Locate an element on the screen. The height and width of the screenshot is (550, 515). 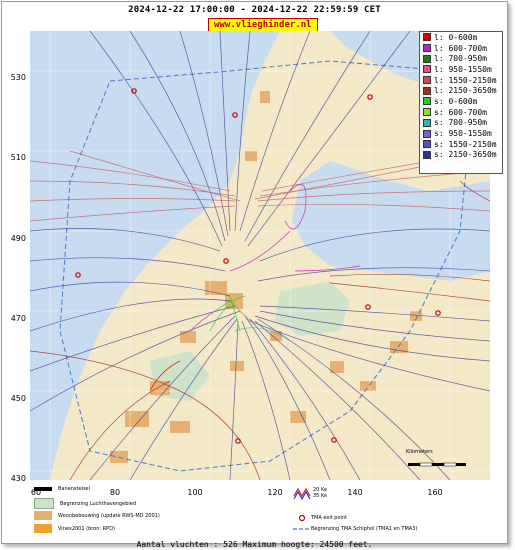
legend-tma-exit: TMA exit point is located at coordinates (320, 518).